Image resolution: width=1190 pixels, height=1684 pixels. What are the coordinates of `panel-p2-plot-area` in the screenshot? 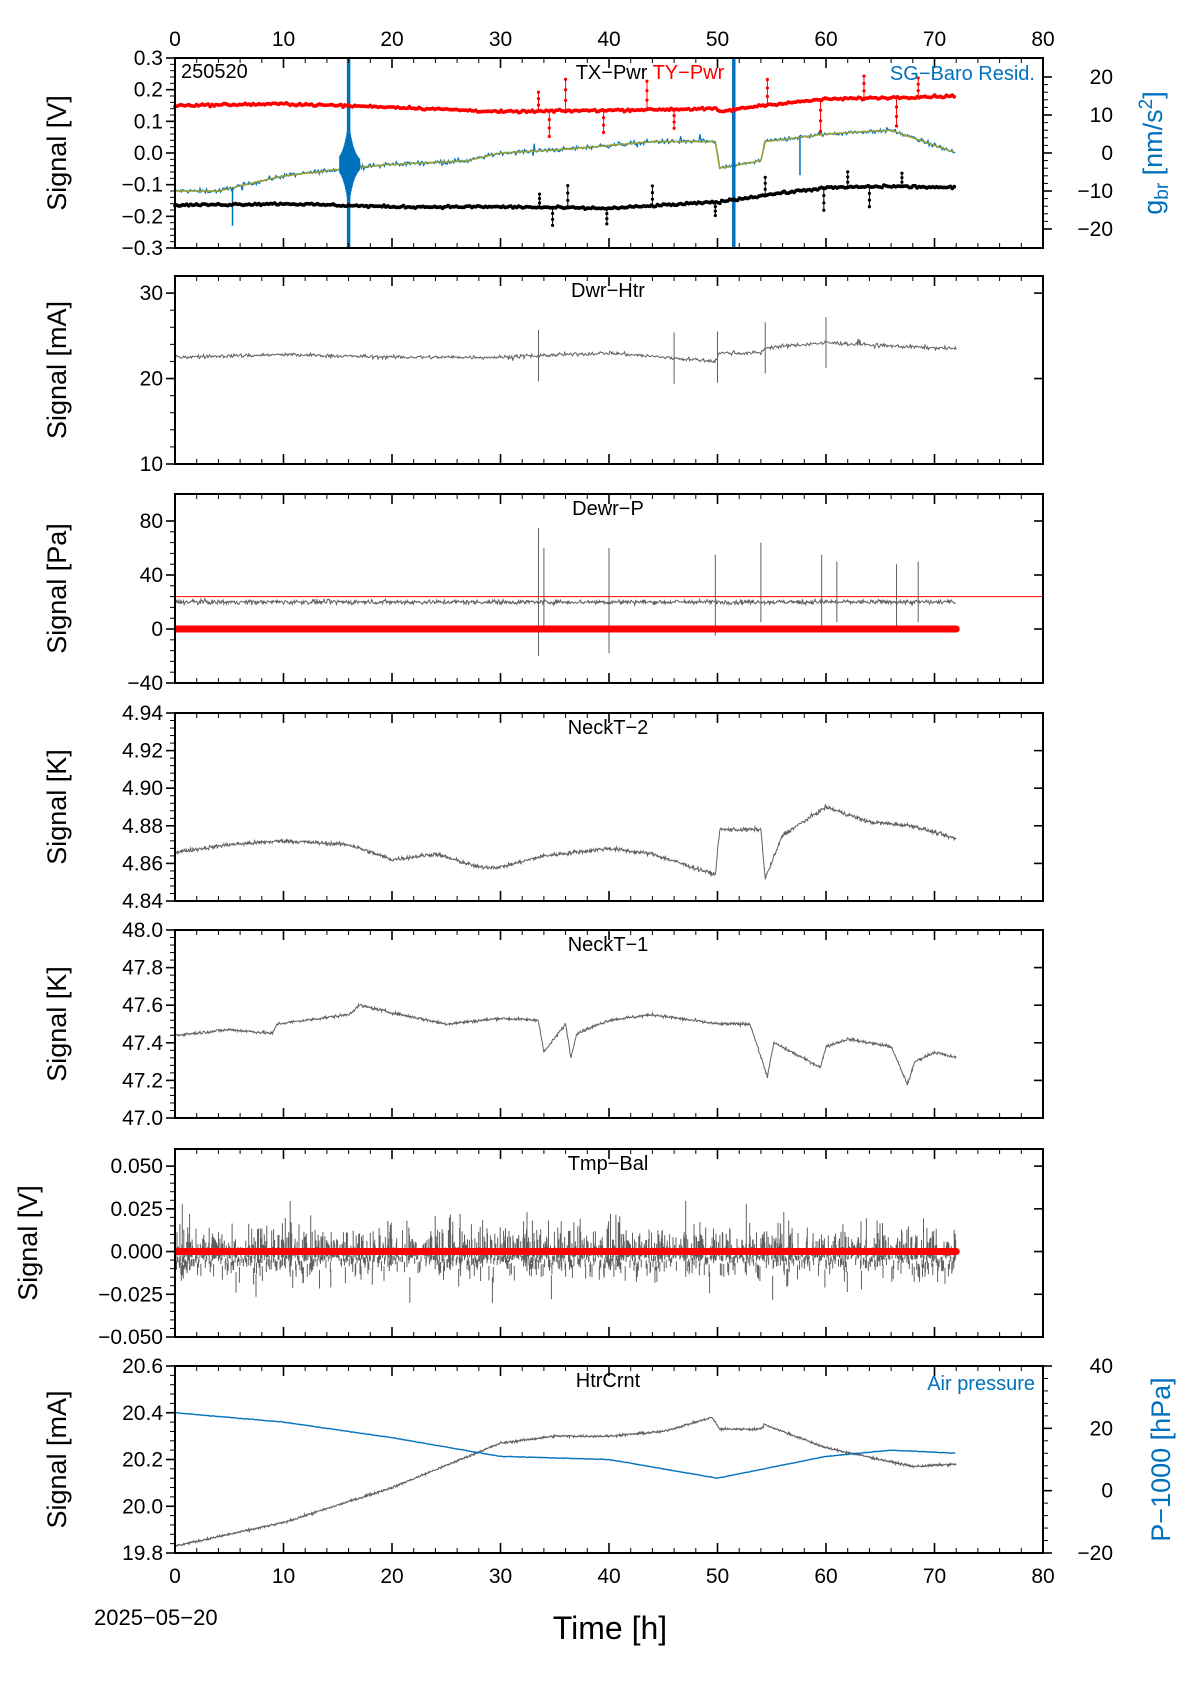 It's located at (566, 350).